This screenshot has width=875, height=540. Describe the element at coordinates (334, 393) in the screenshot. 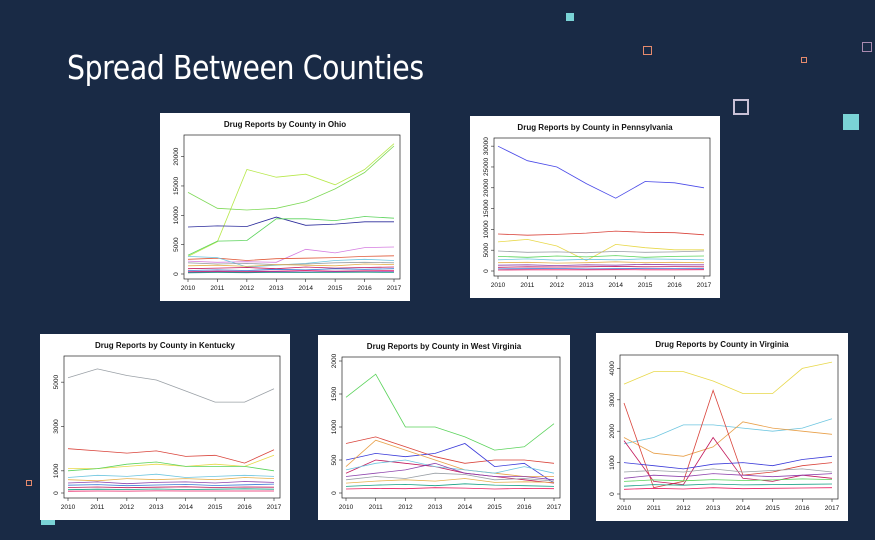

I see `y-tick-label: 1500` at that location.